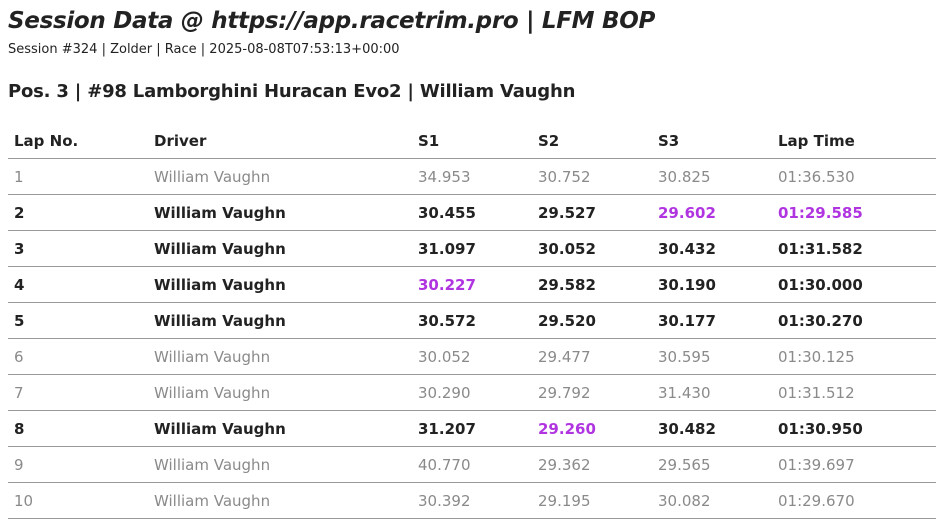 The width and height of the screenshot is (943, 520). I want to click on lap-time-cell: 01:31.582, so click(854, 248).